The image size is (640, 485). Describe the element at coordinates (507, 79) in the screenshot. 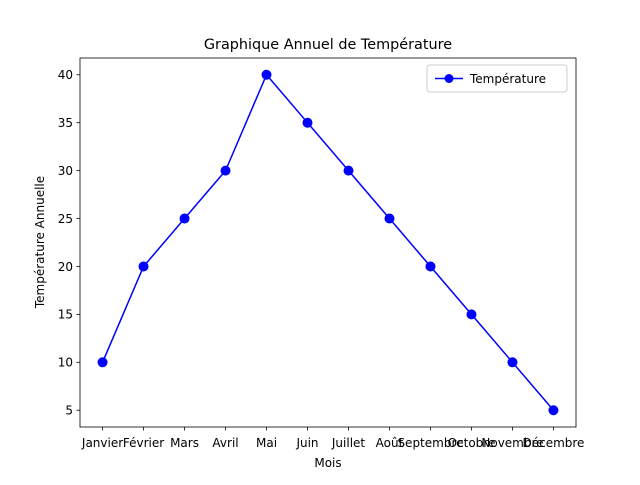

I see `legend-label: Température` at that location.